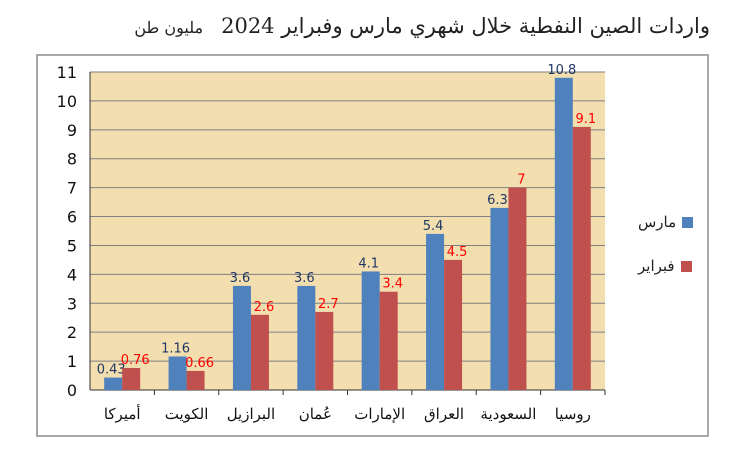 The image size is (743, 464). I want to click on y-tick-label: 11, so click(67, 72).